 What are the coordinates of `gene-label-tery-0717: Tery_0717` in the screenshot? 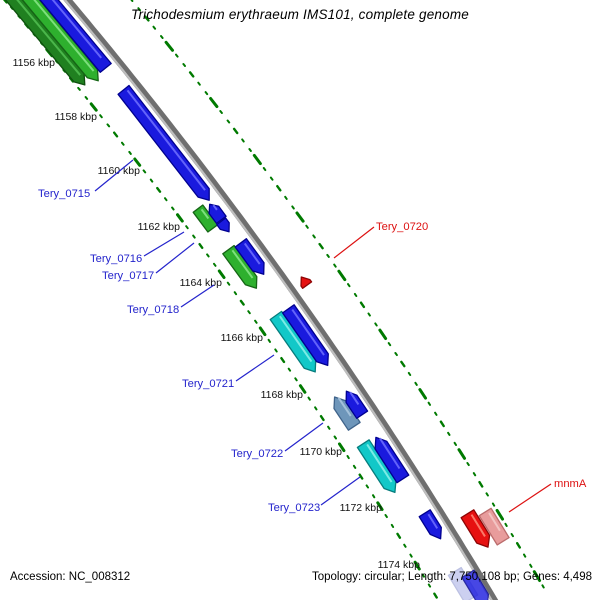 It's located at (128, 276).